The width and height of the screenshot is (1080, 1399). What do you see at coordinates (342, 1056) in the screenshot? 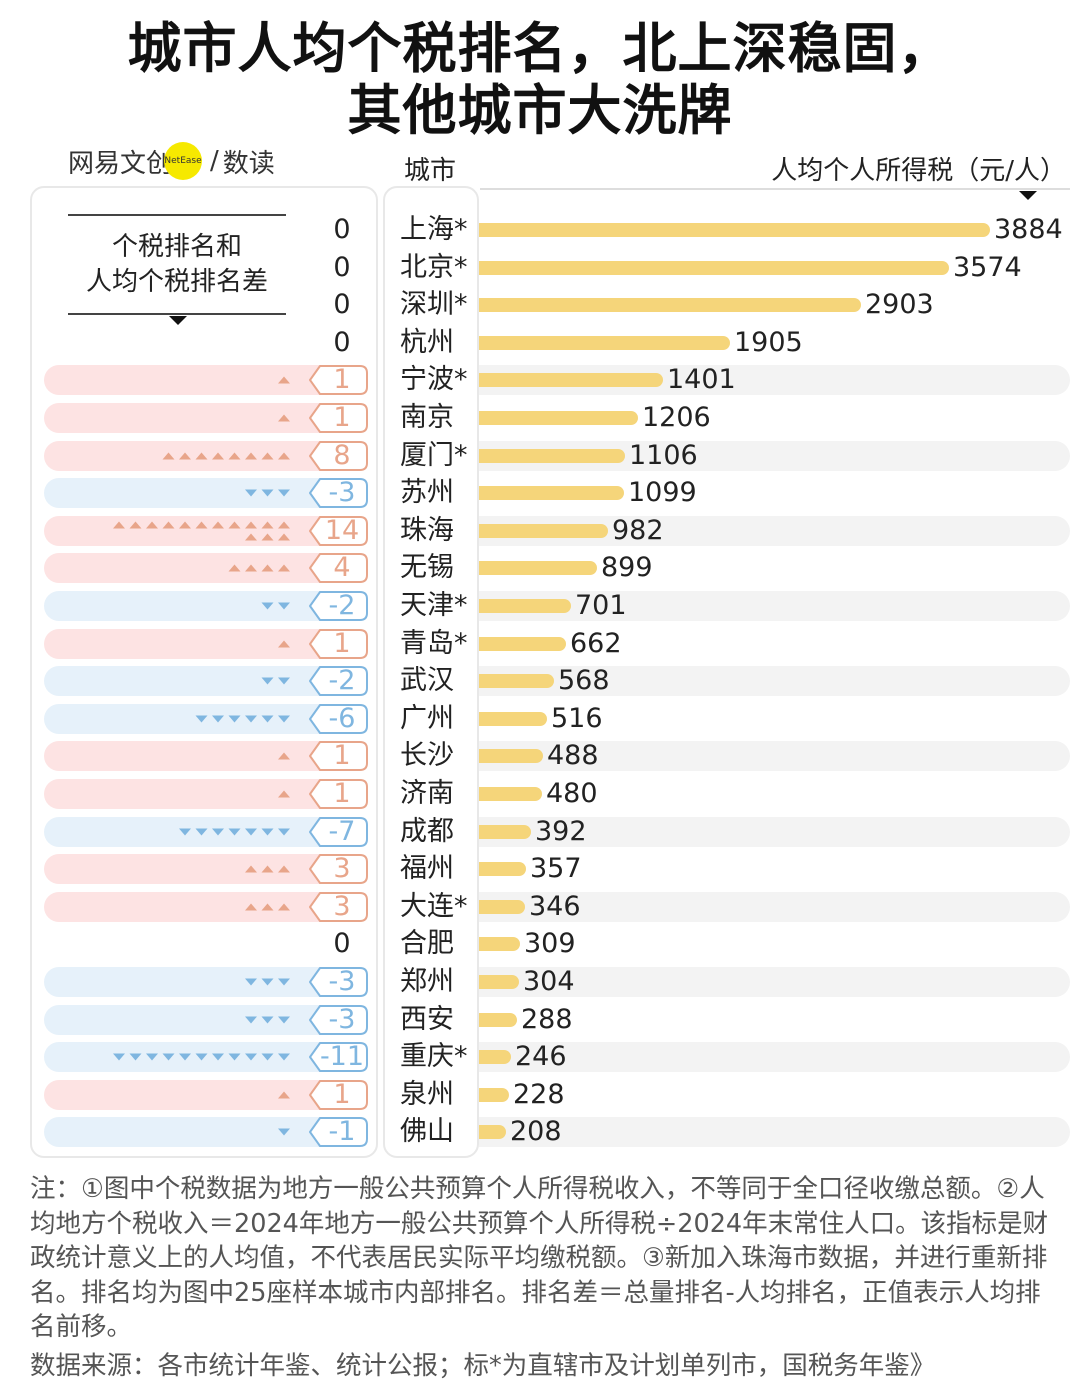
I see `rank-diff-value: -11` at bounding box center [342, 1056].